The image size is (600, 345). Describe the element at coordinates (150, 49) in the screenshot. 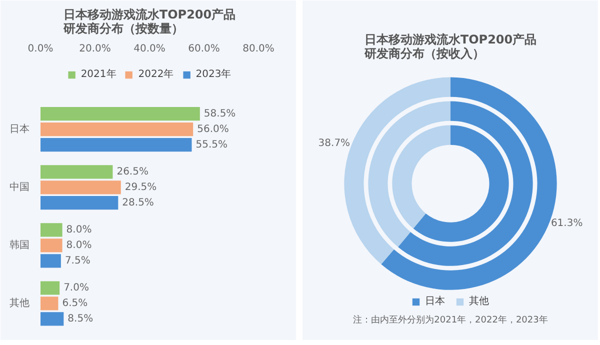

I see `x-tick-label: 40.0%` at that location.